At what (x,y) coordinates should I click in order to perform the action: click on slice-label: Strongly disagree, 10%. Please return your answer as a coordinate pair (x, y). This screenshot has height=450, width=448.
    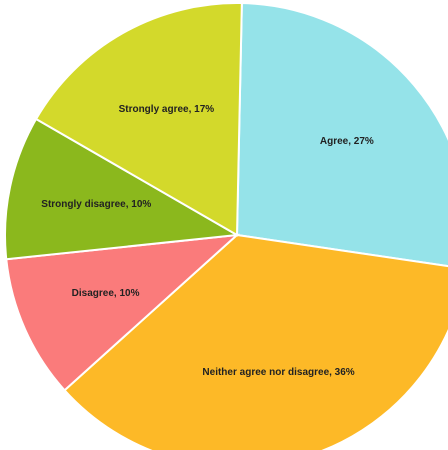
    Looking at the image, I should click on (96, 205).